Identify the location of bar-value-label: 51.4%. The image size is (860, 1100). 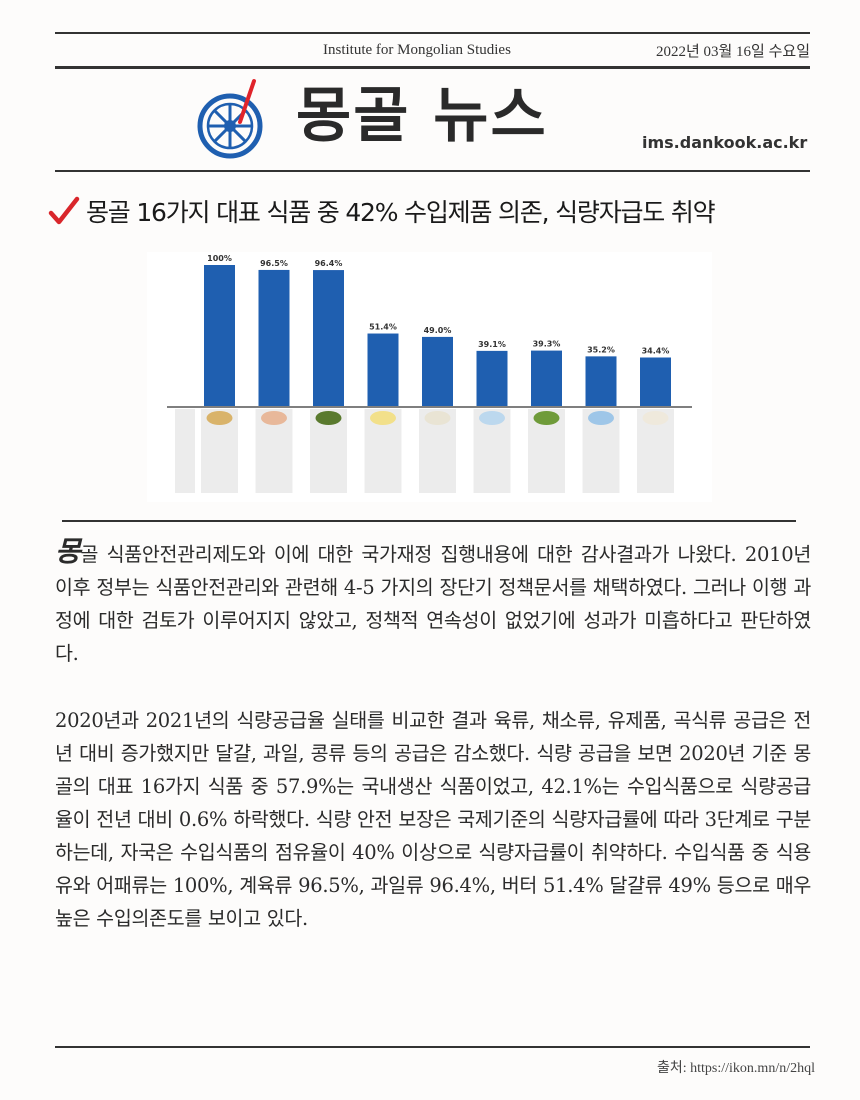
(383, 327).